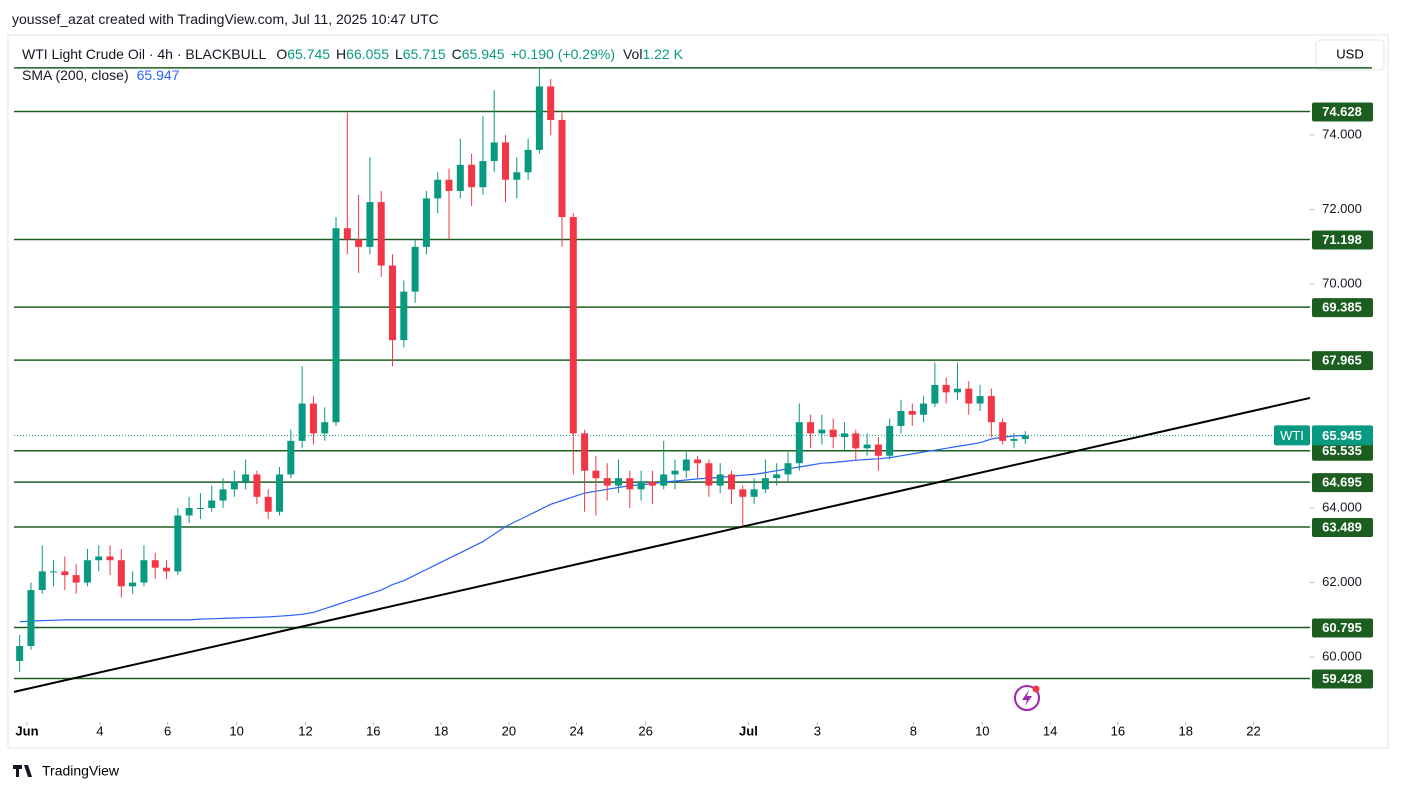 This screenshot has width=1401, height=793. Describe the element at coordinates (1342, 133) in the screenshot. I see `y-tick-label: 74.000` at that location.